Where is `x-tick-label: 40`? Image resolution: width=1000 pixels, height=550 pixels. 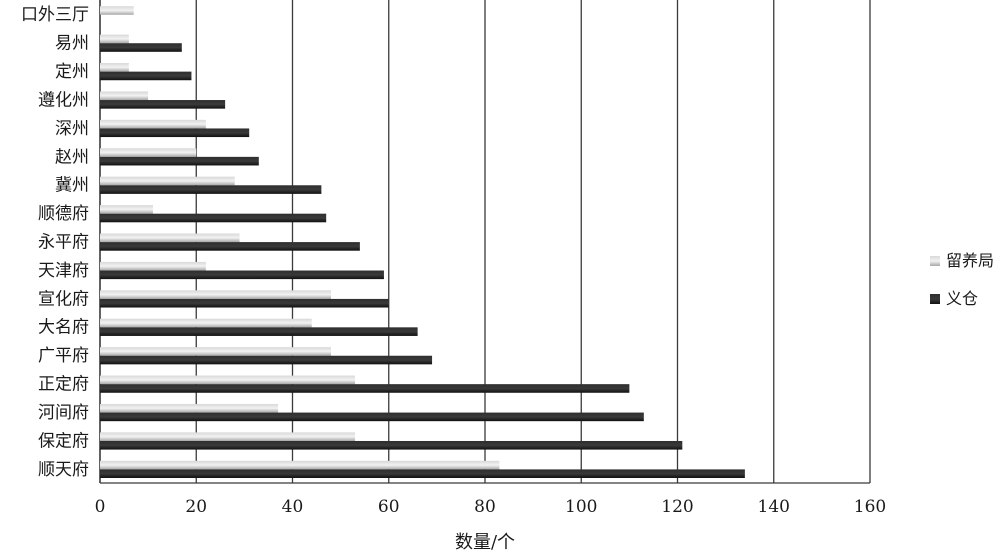
x-tick-label: 40 is located at coordinates (293, 507).